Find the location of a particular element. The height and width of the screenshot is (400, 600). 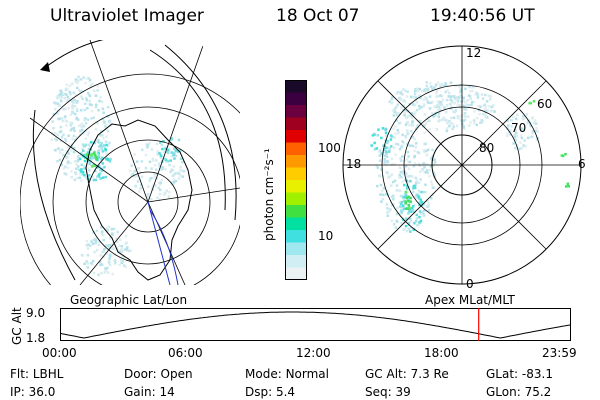

altitude-tick-high: 9.0 is located at coordinates (36, 313).